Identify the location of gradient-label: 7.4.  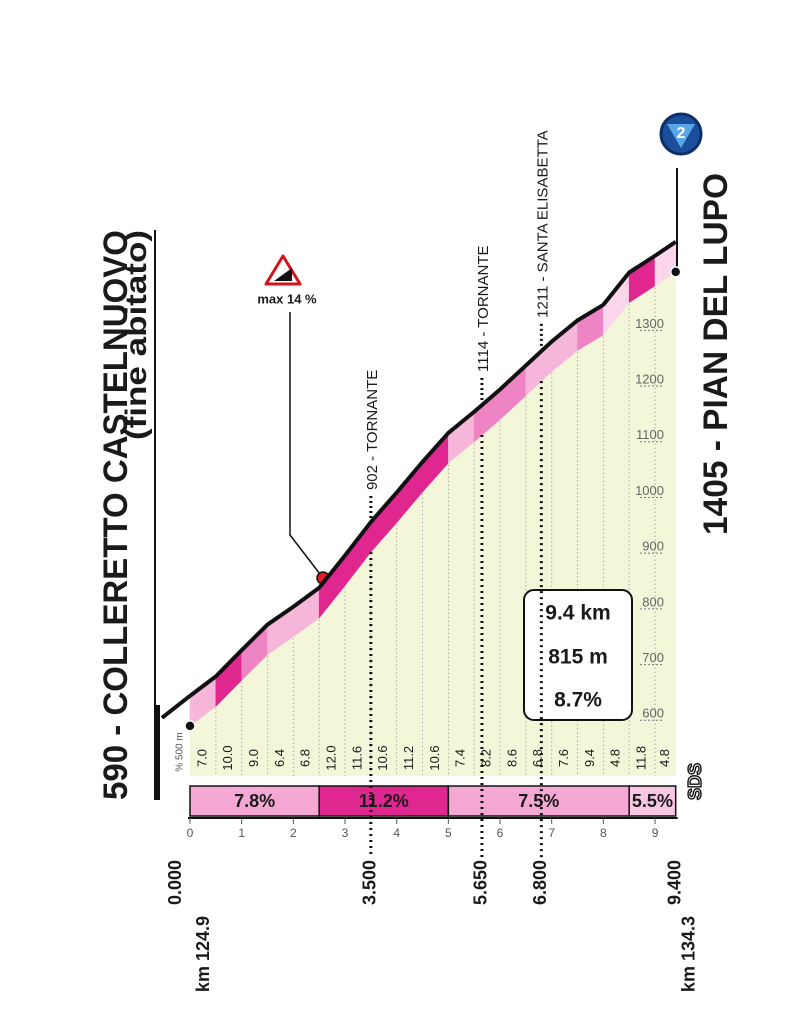
(460, 758).